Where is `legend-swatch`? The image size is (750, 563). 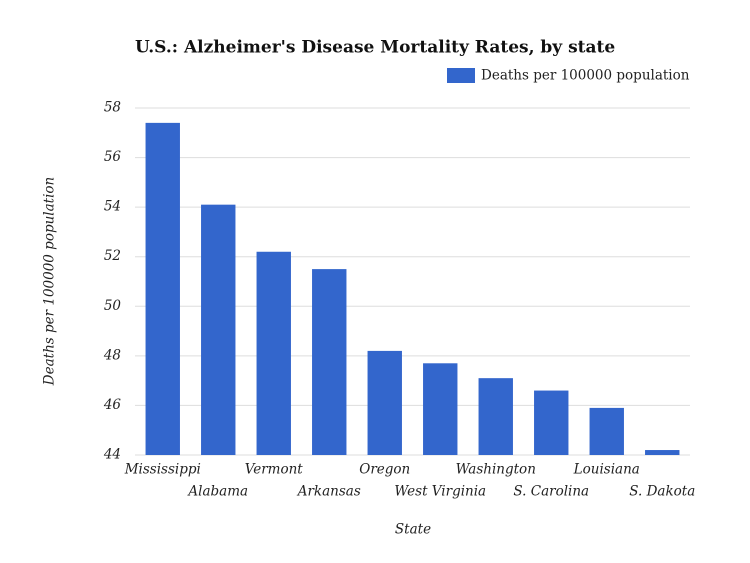
legend-swatch is located at coordinates (461, 75).